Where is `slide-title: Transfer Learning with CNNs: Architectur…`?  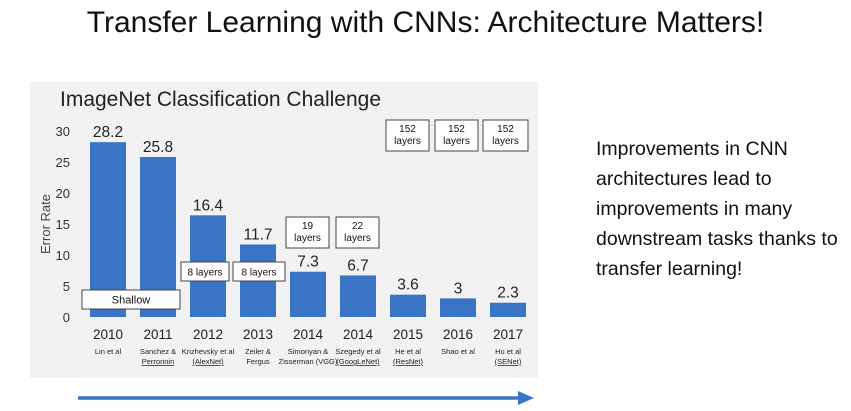
slide-title: Transfer Learning with CNNs: Architectur… is located at coordinates (425, 22).